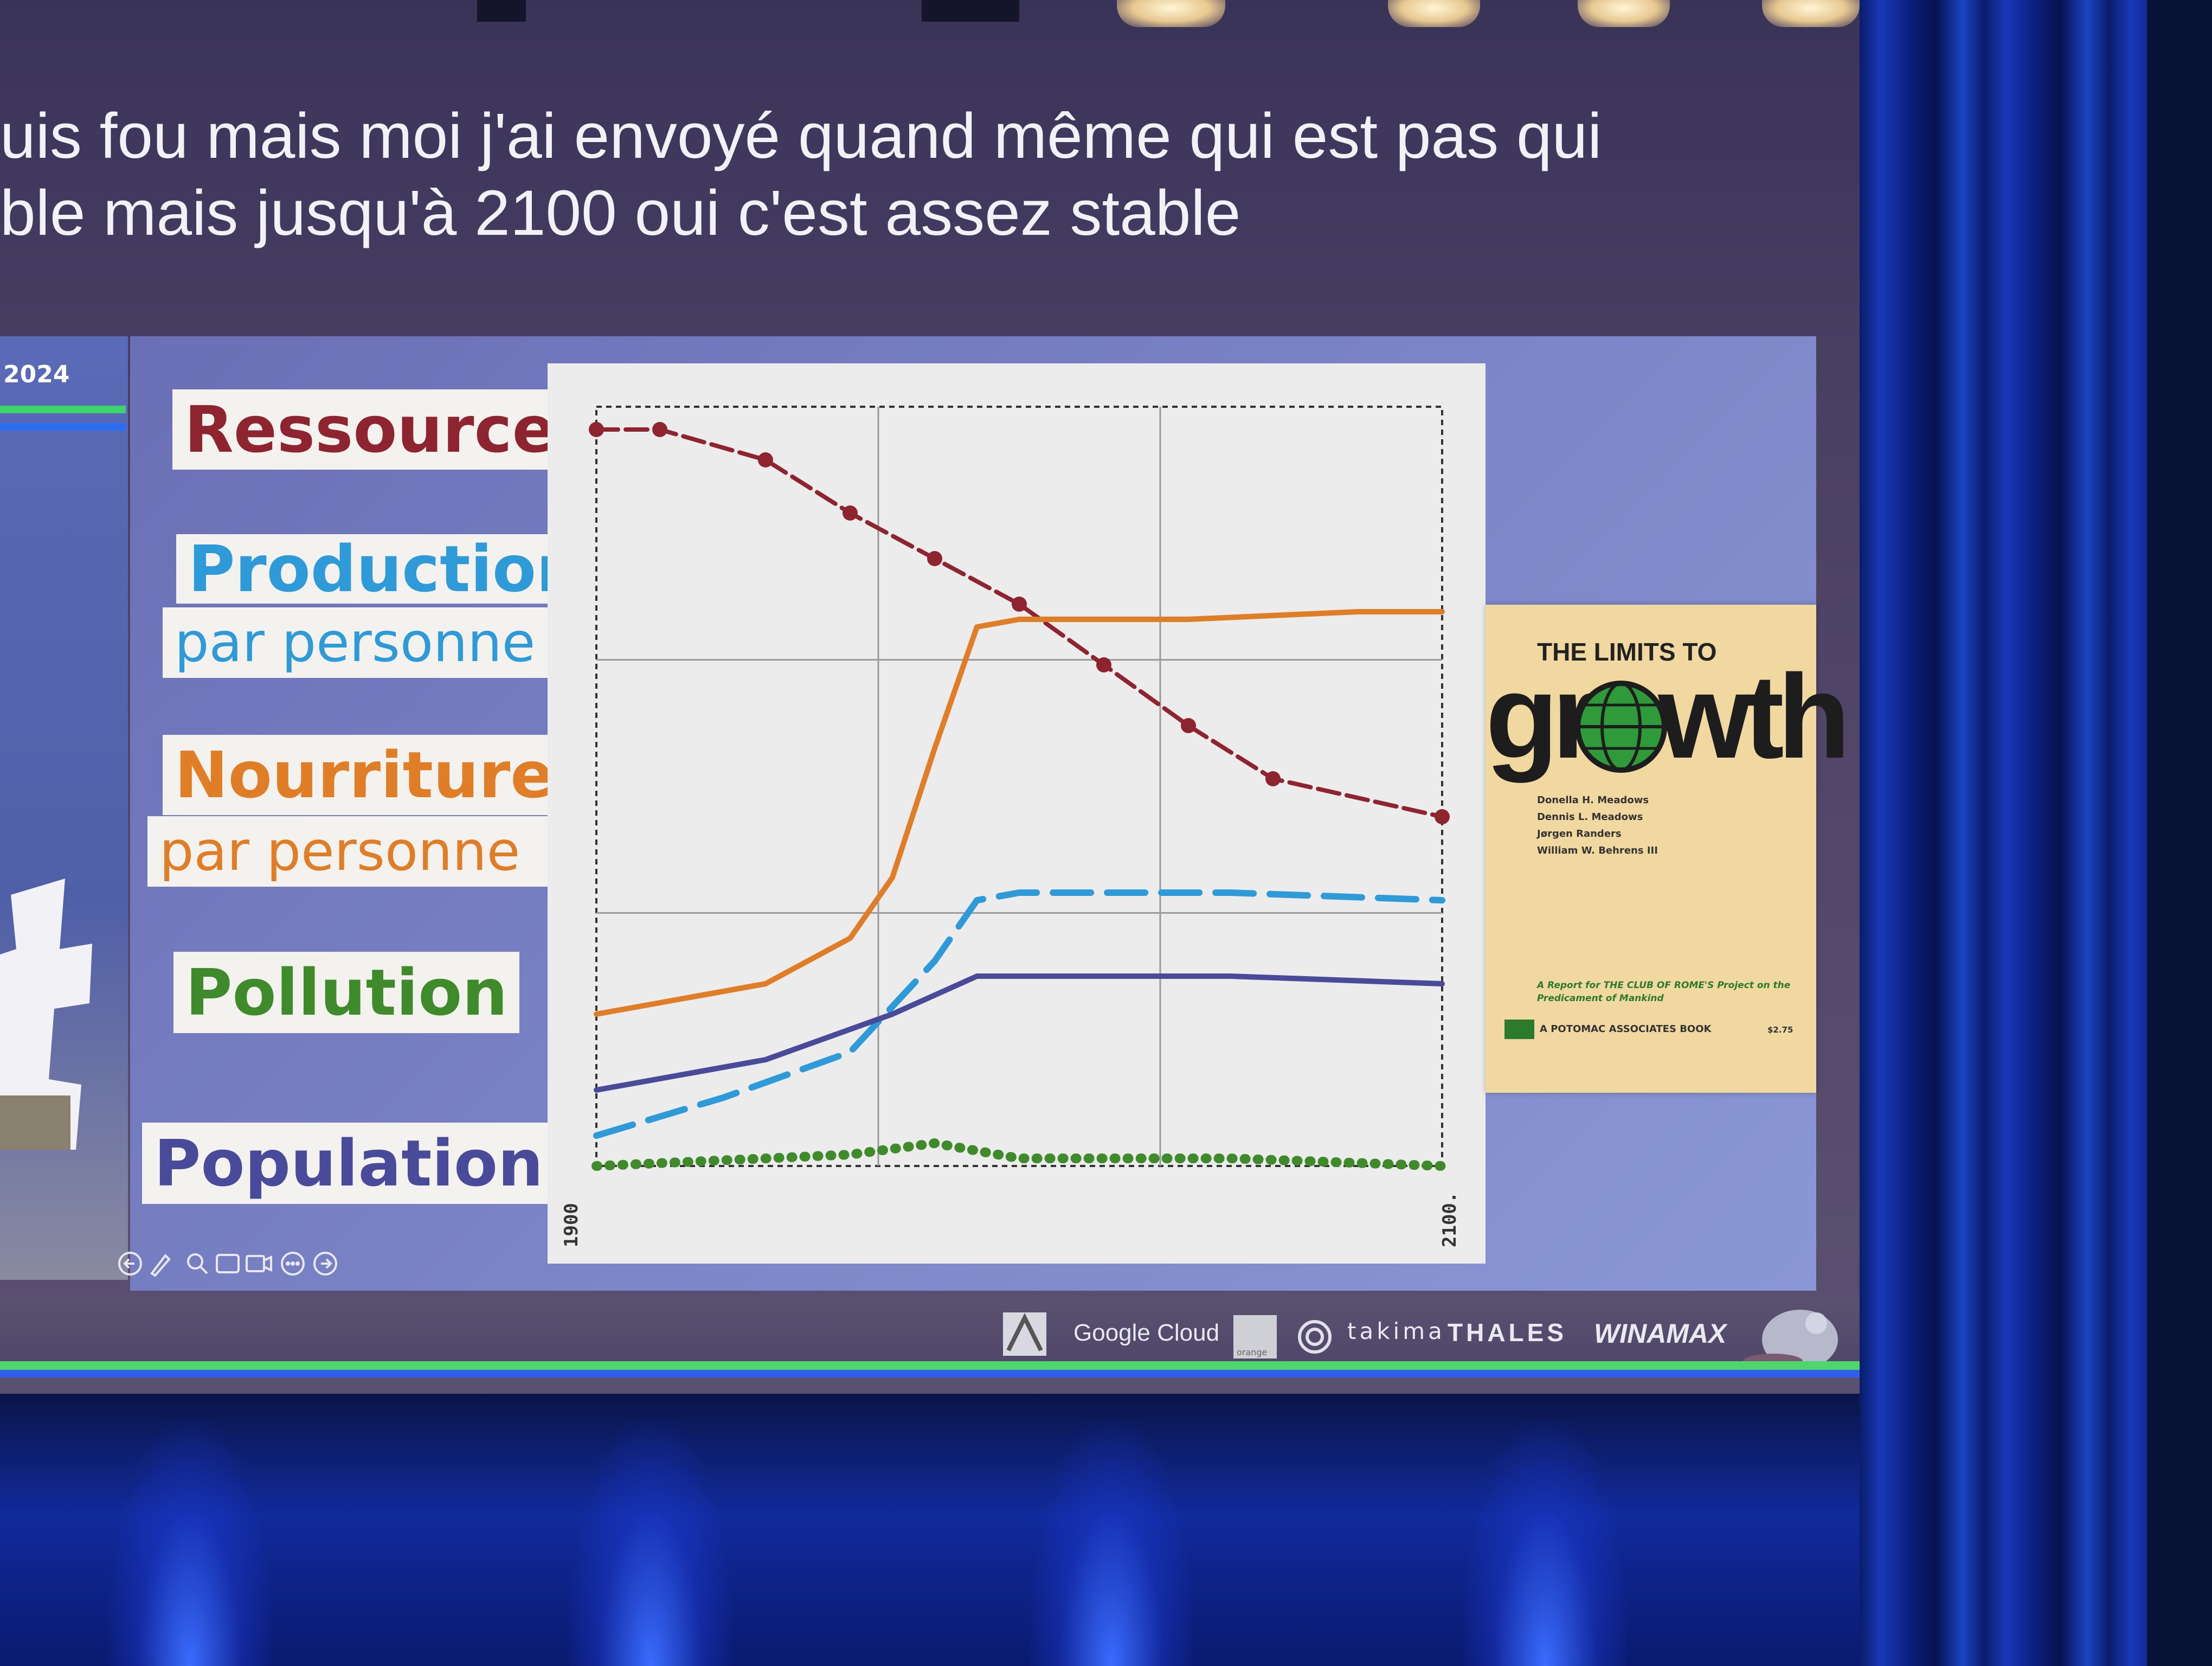 Image resolution: width=2212 pixels, height=1666 pixels. Describe the element at coordinates (1255, 1337) in the screenshot. I see `orange-logo: orange` at that location.